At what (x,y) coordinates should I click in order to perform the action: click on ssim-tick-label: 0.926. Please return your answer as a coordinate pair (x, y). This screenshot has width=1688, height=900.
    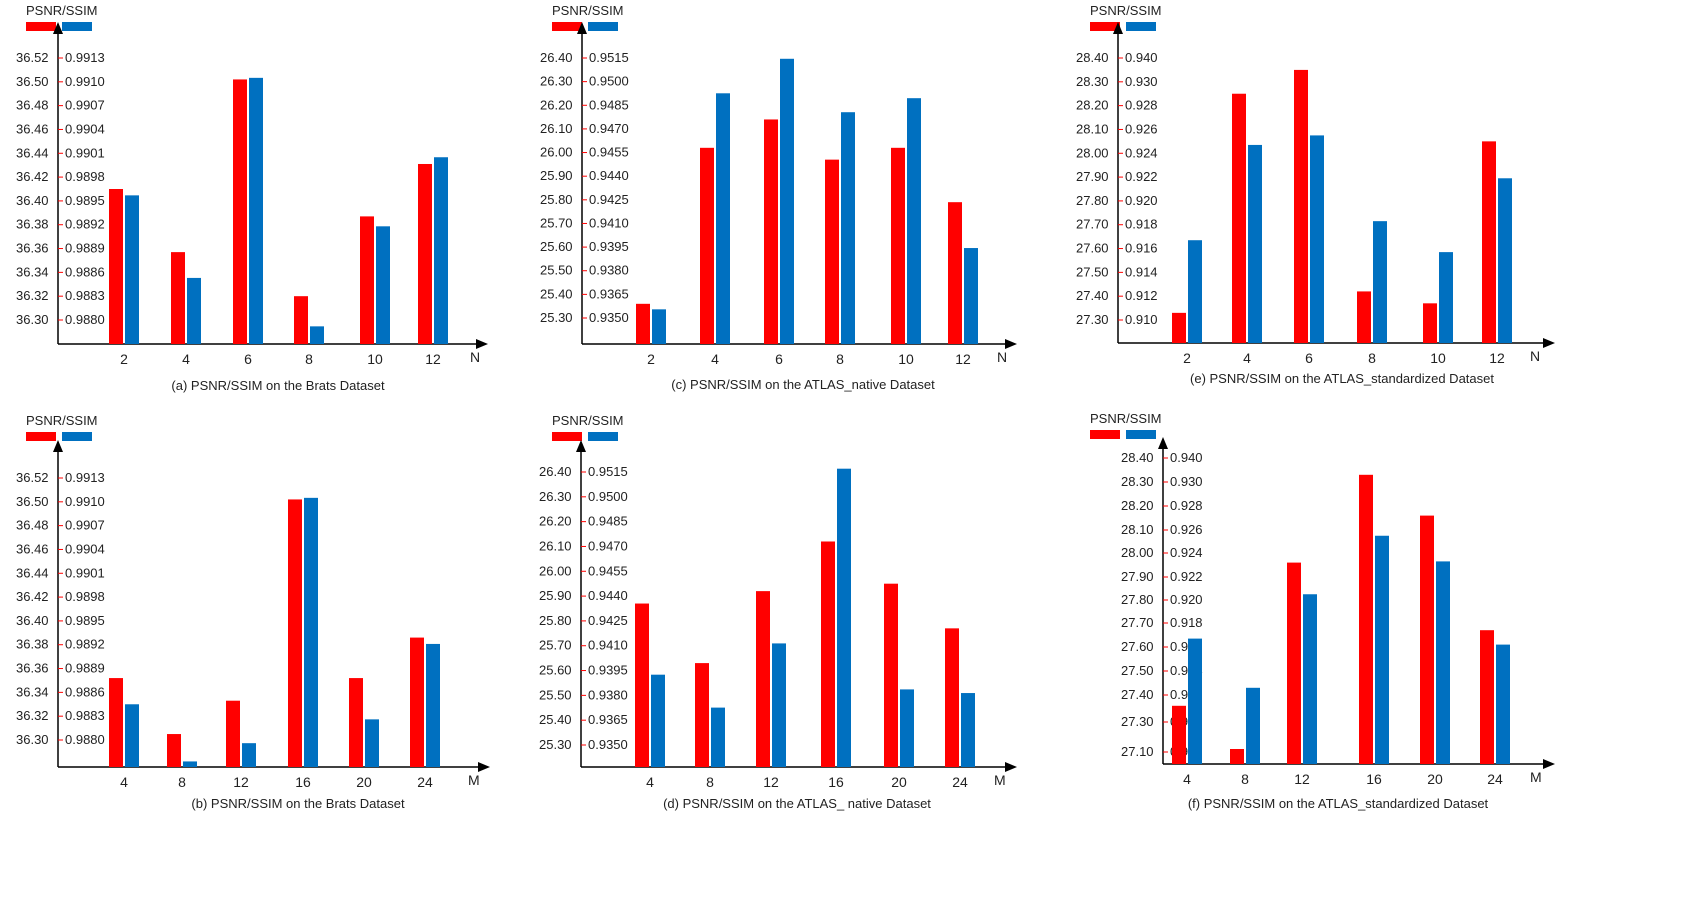
    Looking at the image, I should click on (1186, 529).